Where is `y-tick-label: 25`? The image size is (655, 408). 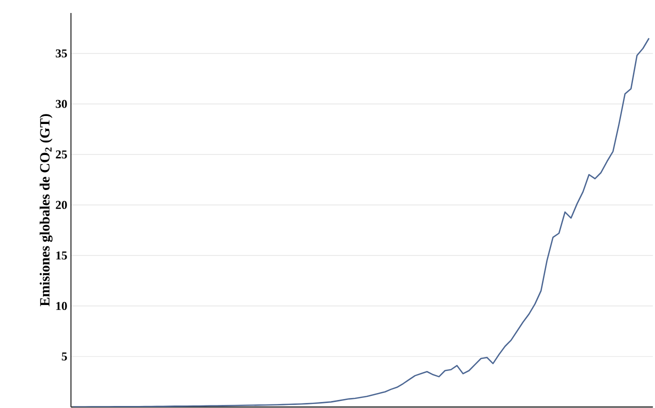 y-tick-label: 25 is located at coordinates (61, 154).